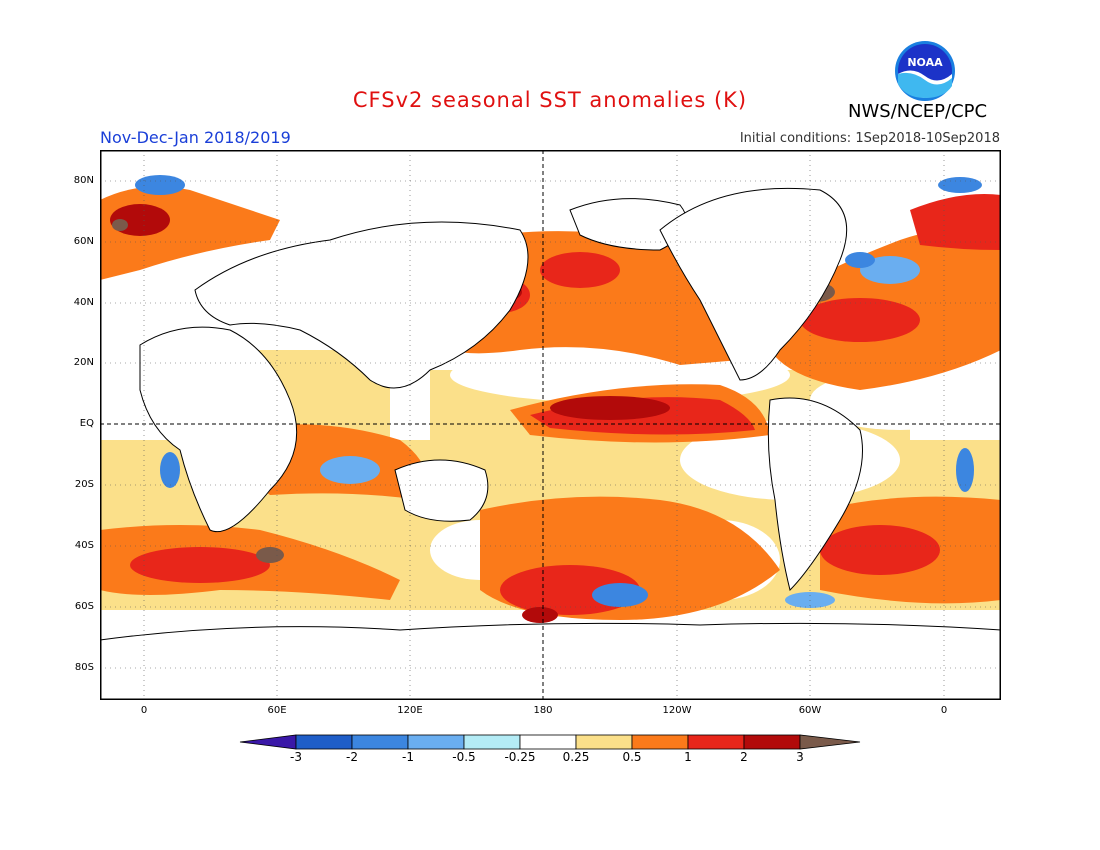 Image resolution: width=1100 pixels, height=850 pixels. What do you see at coordinates (268, 742) in the screenshot?
I see `colorbar-arrow-low` at bounding box center [268, 742].